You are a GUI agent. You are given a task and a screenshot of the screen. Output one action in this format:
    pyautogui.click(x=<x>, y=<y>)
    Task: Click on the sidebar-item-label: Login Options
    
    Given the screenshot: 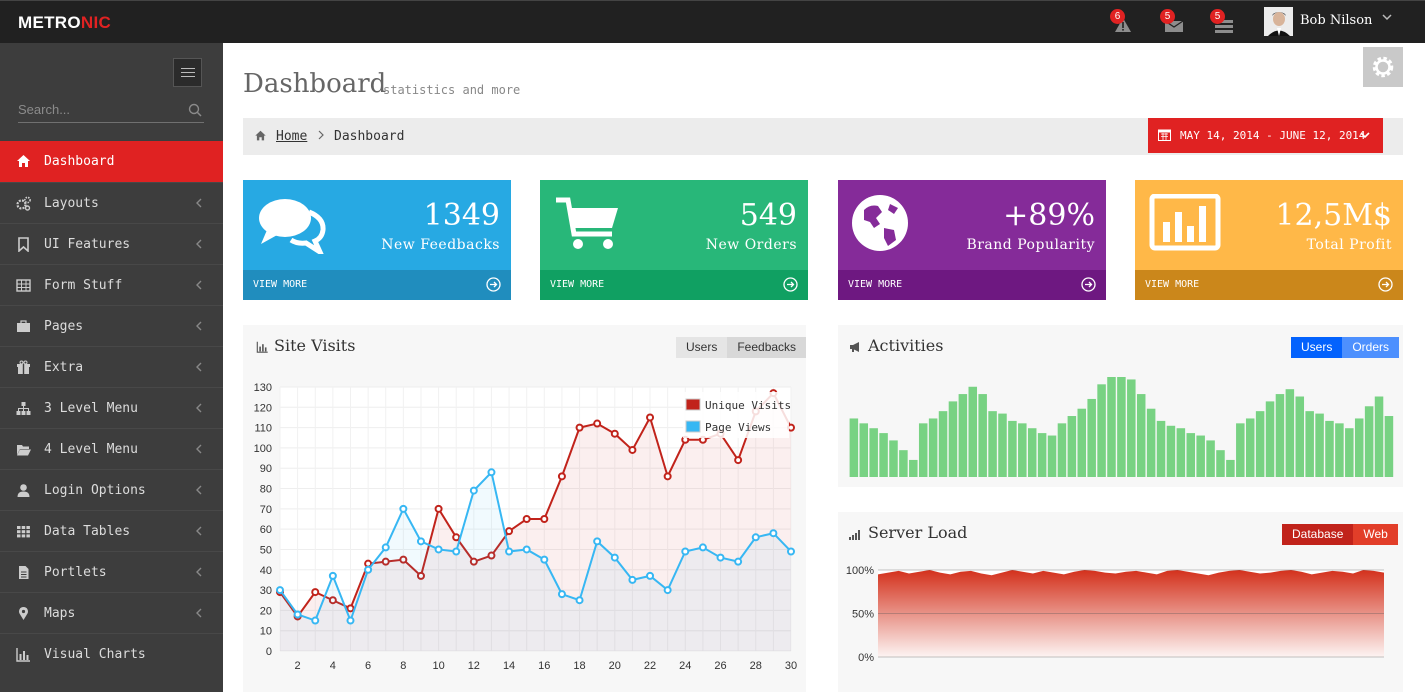 What is the action you would take?
    pyautogui.click(x=95, y=490)
    